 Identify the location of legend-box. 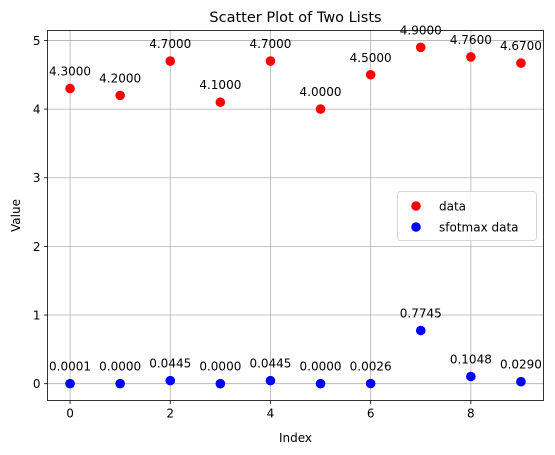
(467, 216).